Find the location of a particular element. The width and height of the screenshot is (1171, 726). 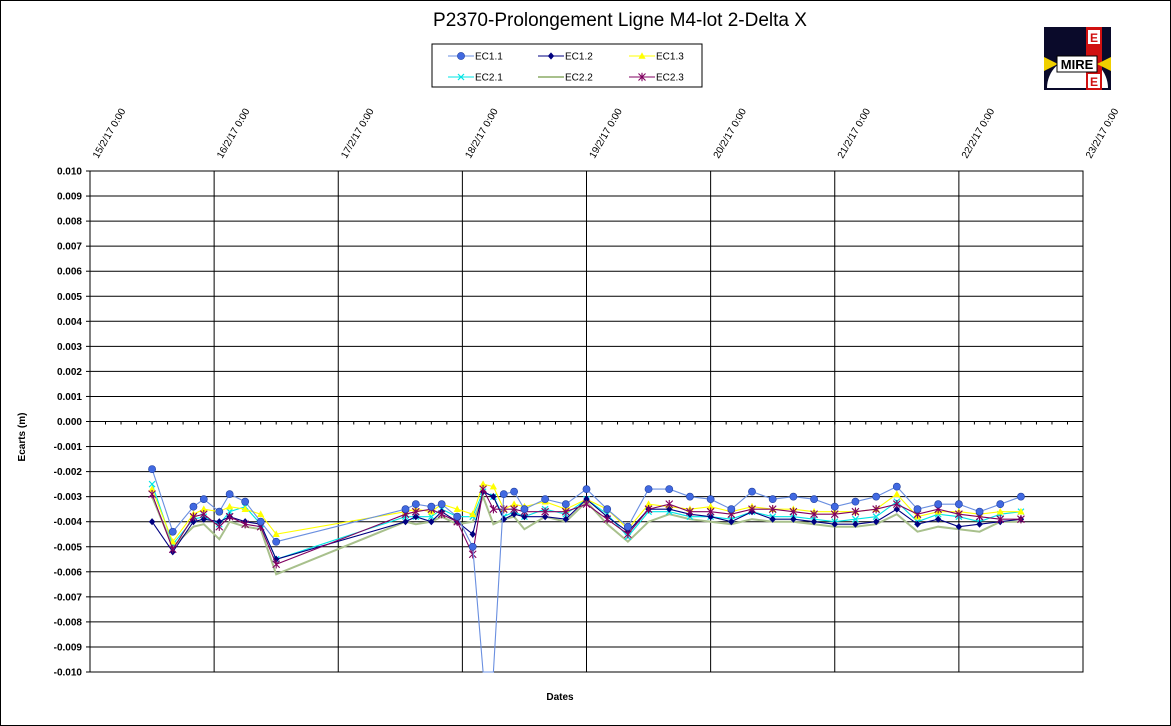

x-tick-label: 15/2/17 0:00 is located at coordinates (110, 133).